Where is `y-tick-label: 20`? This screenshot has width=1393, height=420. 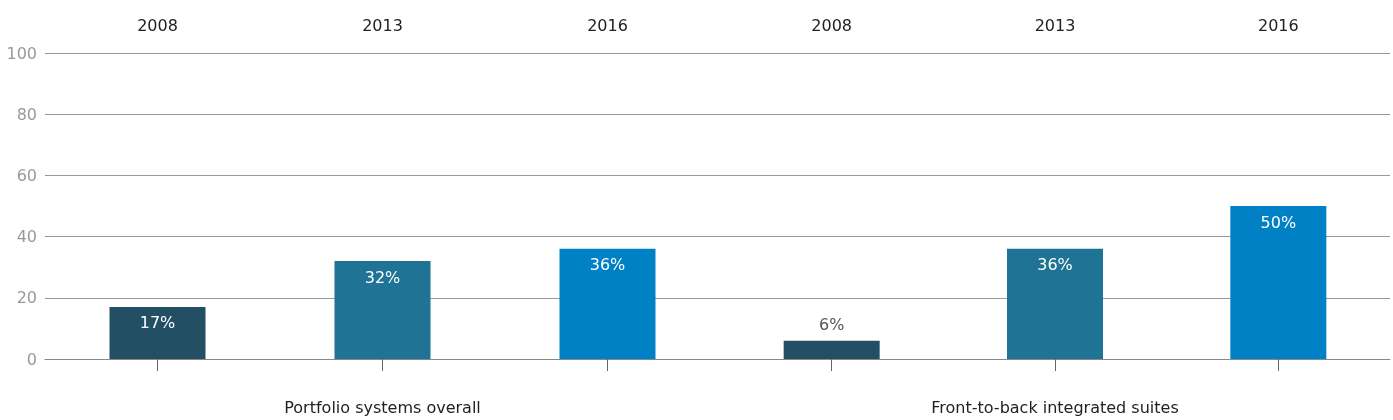
y-tick-label: 20 is located at coordinates (26, 298).